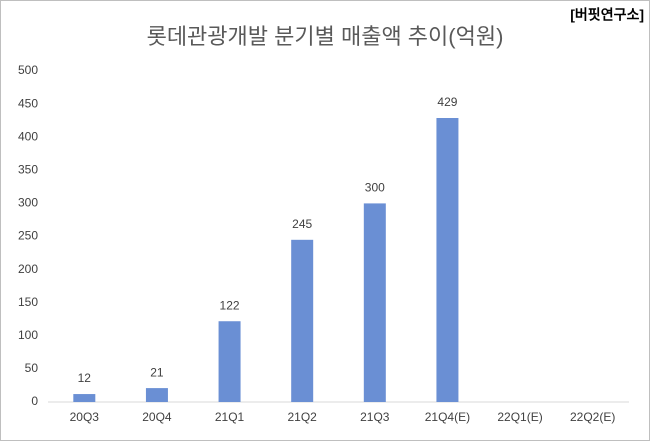  What do you see at coordinates (28, 136) in the screenshot?
I see `y-tick-label: 400` at bounding box center [28, 136].